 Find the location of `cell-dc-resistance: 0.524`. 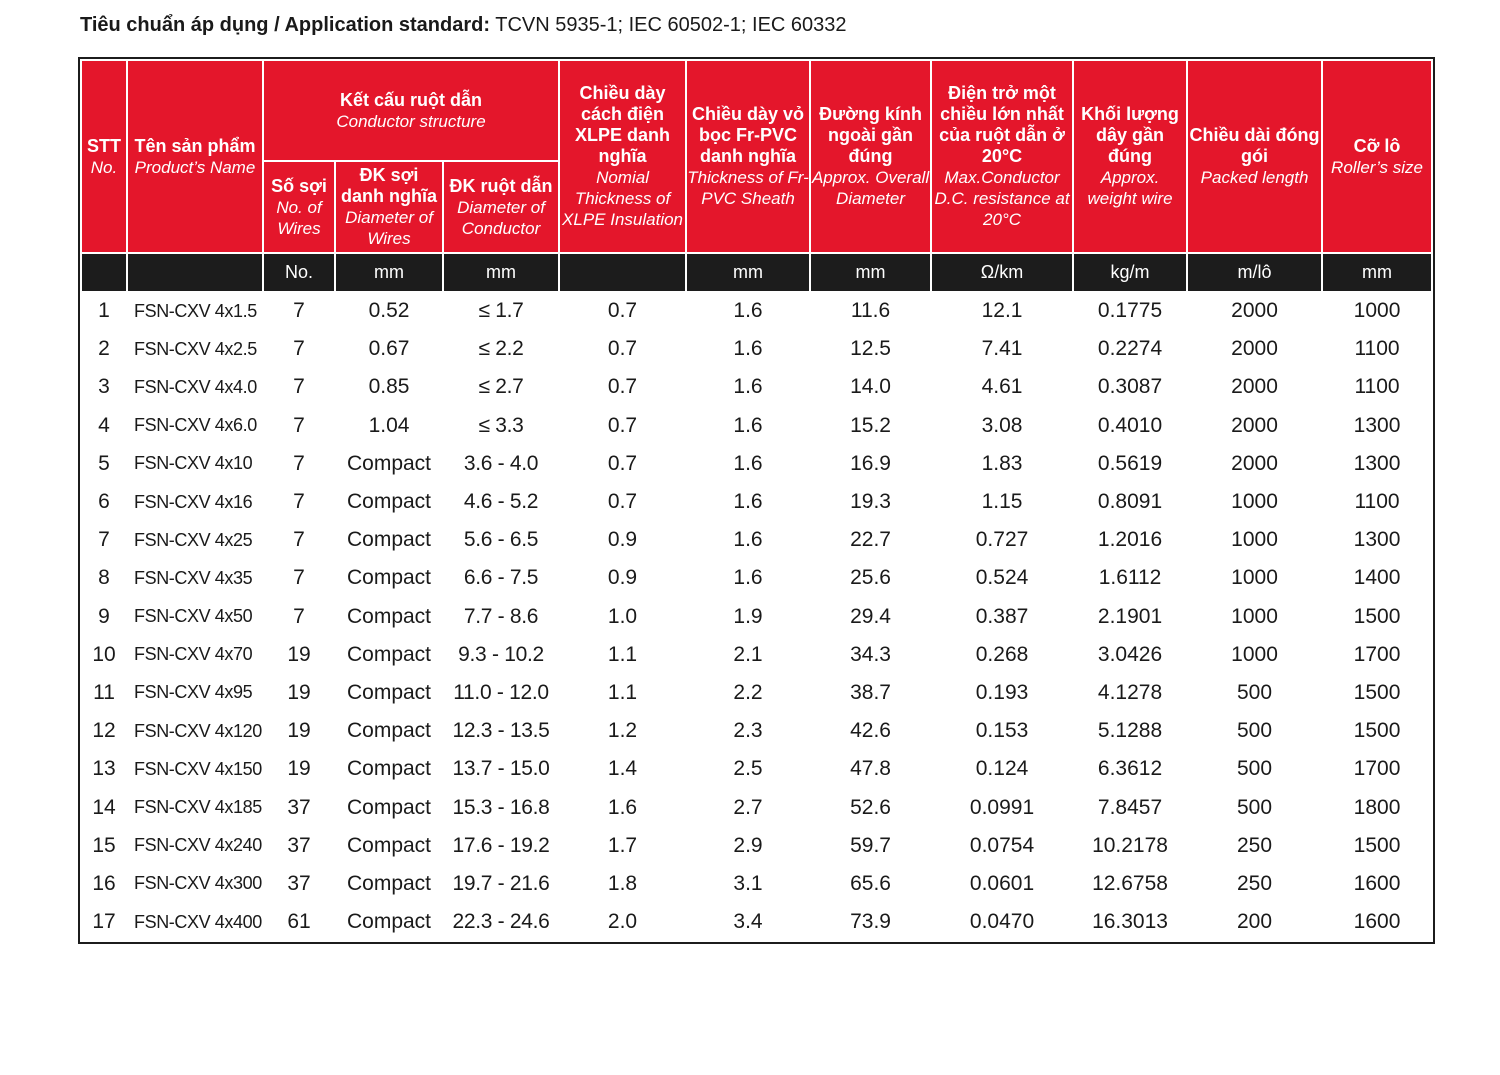

cell-dc-resistance: 0.524 is located at coordinates (1002, 578).